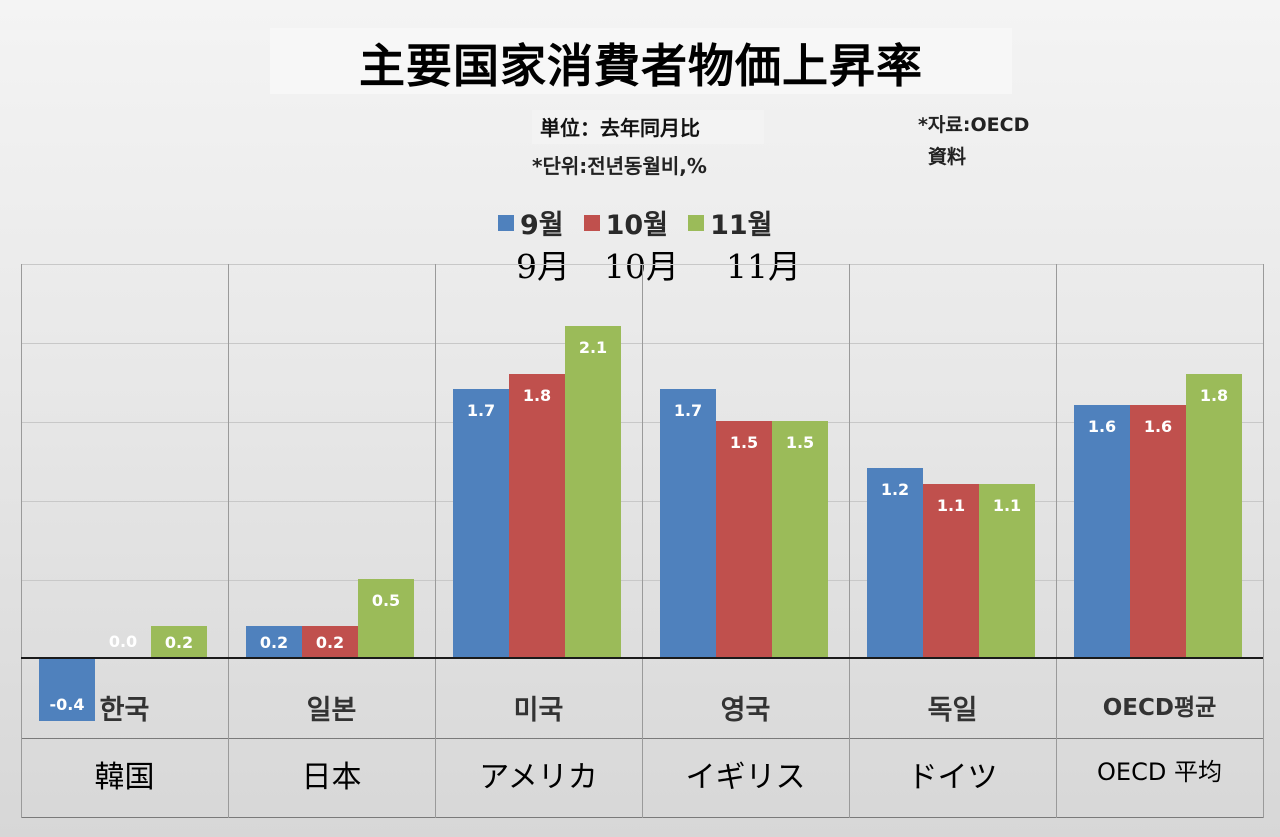 Image resolution: width=1280 pixels, height=837 pixels. I want to click on data-label: -0.4, so click(67, 705).